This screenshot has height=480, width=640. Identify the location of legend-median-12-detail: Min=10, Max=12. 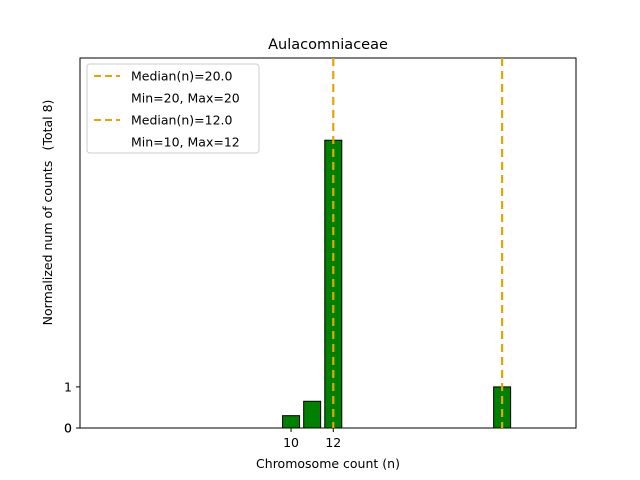
(185, 142).